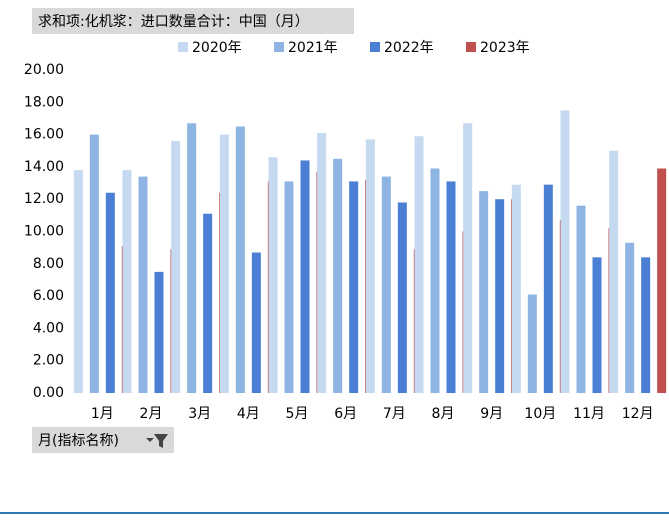 The image size is (669, 523). Describe the element at coordinates (505, 48) in the screenshot. I see `legend-label: 2023年` at that location.